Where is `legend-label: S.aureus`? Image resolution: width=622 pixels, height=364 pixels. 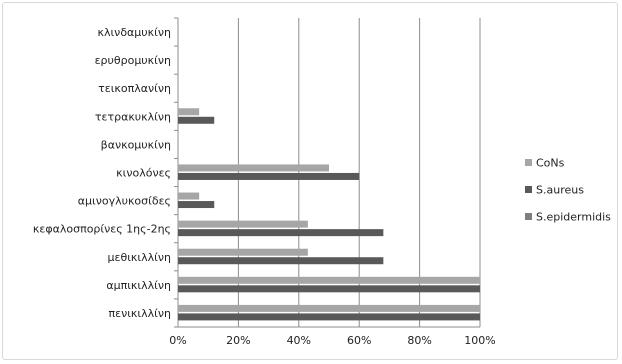 legend-label: S.aureus is located at coordinates (560, 190).